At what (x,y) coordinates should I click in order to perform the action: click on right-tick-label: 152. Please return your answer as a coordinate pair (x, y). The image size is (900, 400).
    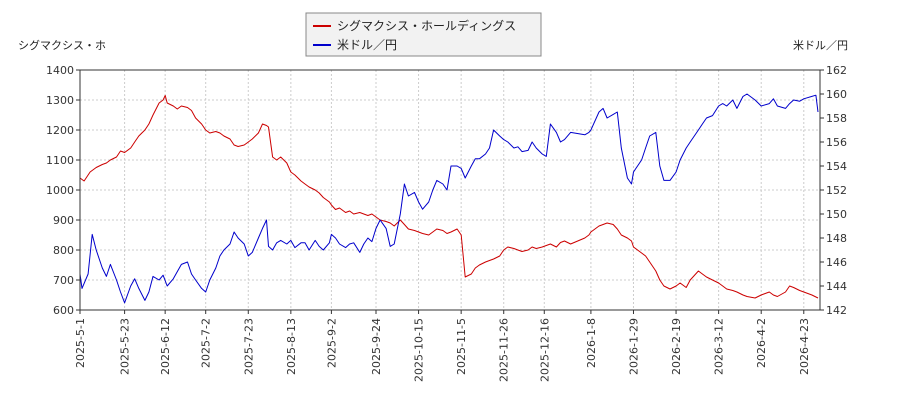
    Looking at the image, I should click on (836, 190).